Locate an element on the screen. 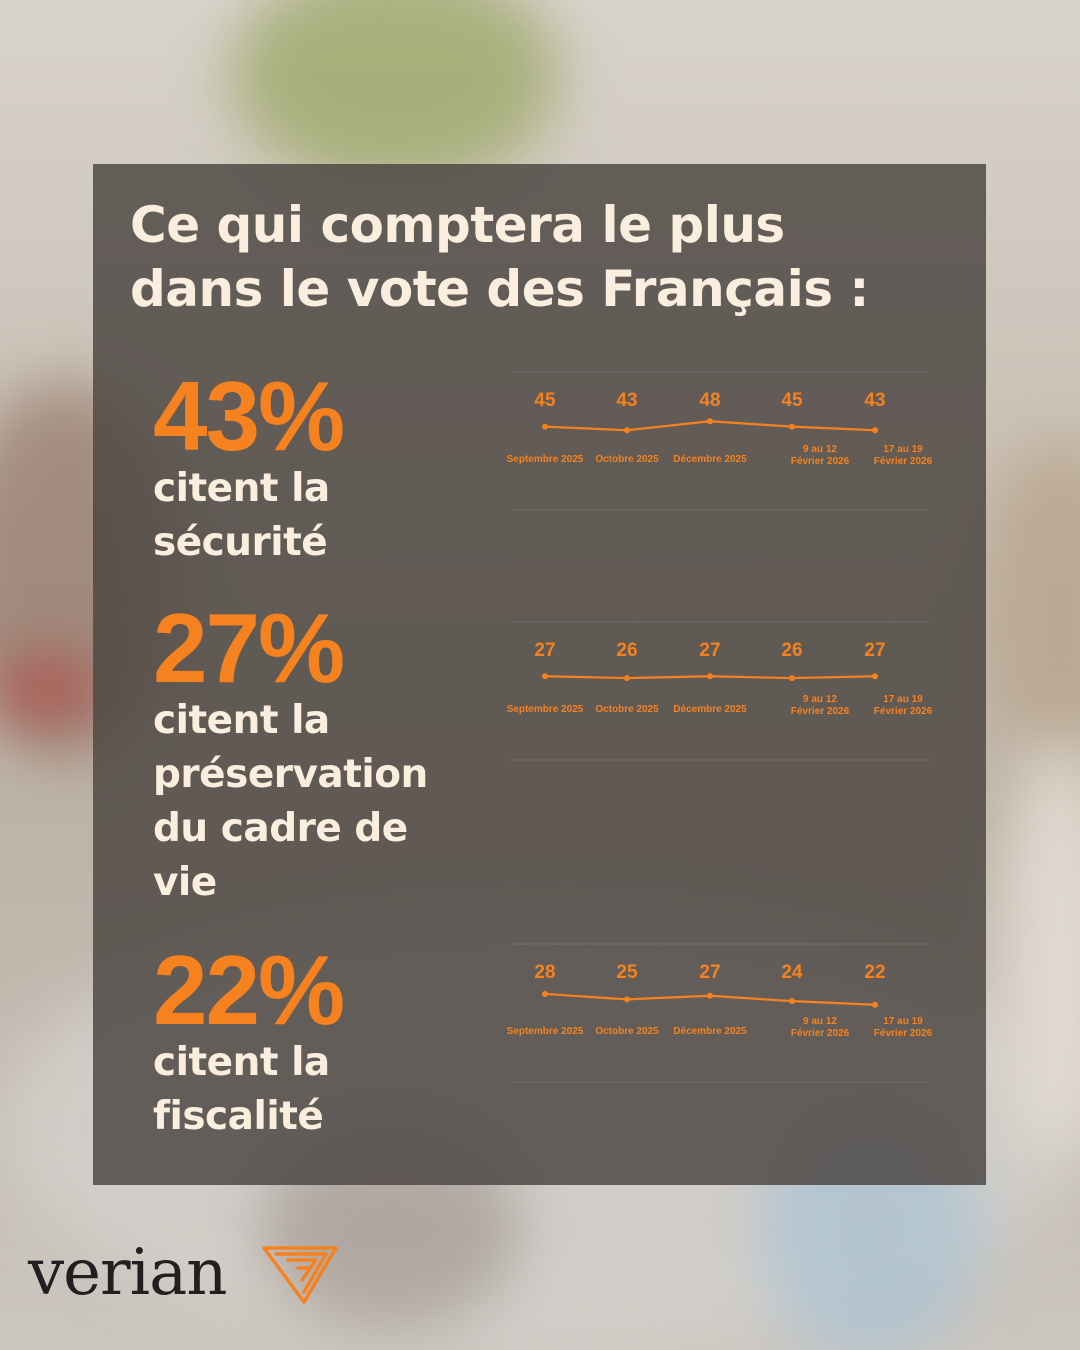  verian-logo-icon is located at coordinates (300, 1275).